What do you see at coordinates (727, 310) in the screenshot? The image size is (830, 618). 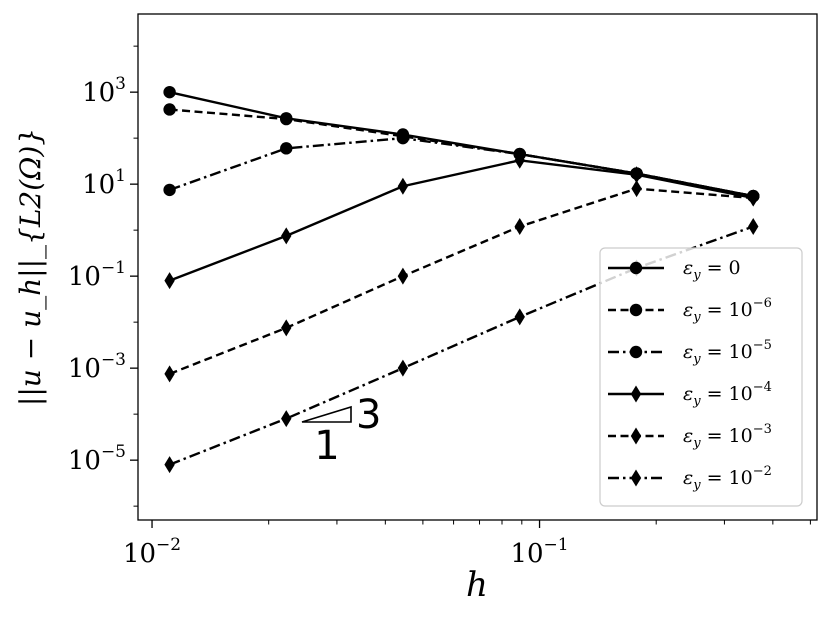 I see `legend-label: εy = 10−6` at bounding box center [727, 310].